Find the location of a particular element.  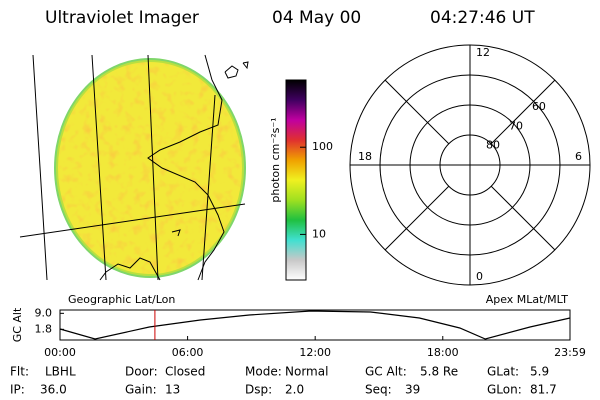

info-value: 81.7 is located at coordinates (543, 390).